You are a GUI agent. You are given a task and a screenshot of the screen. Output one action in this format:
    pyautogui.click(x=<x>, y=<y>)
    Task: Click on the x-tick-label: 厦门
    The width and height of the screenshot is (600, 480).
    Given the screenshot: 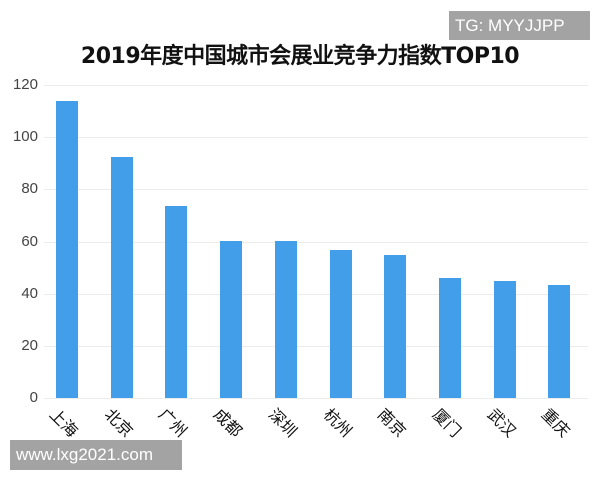 What is the action you would take?
    pyautogui.click(x=446, y=422)
    